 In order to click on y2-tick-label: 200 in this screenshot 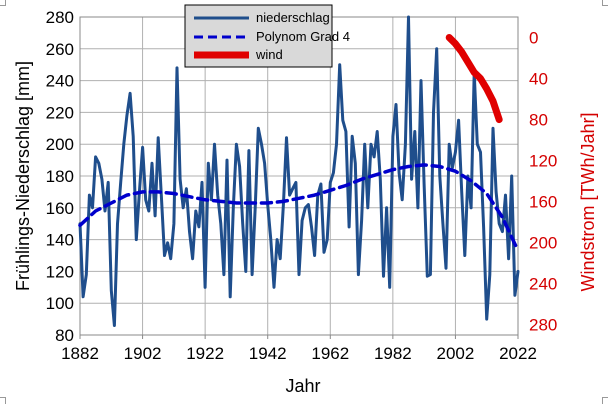, I will do `click(543, 243)`.